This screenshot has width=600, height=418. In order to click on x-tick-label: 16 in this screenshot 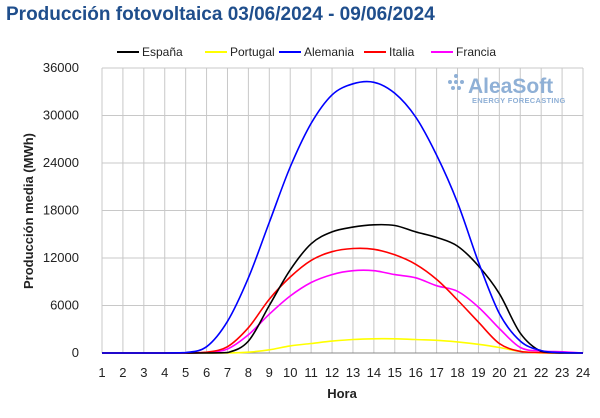, I will do `click(415, 372)`.